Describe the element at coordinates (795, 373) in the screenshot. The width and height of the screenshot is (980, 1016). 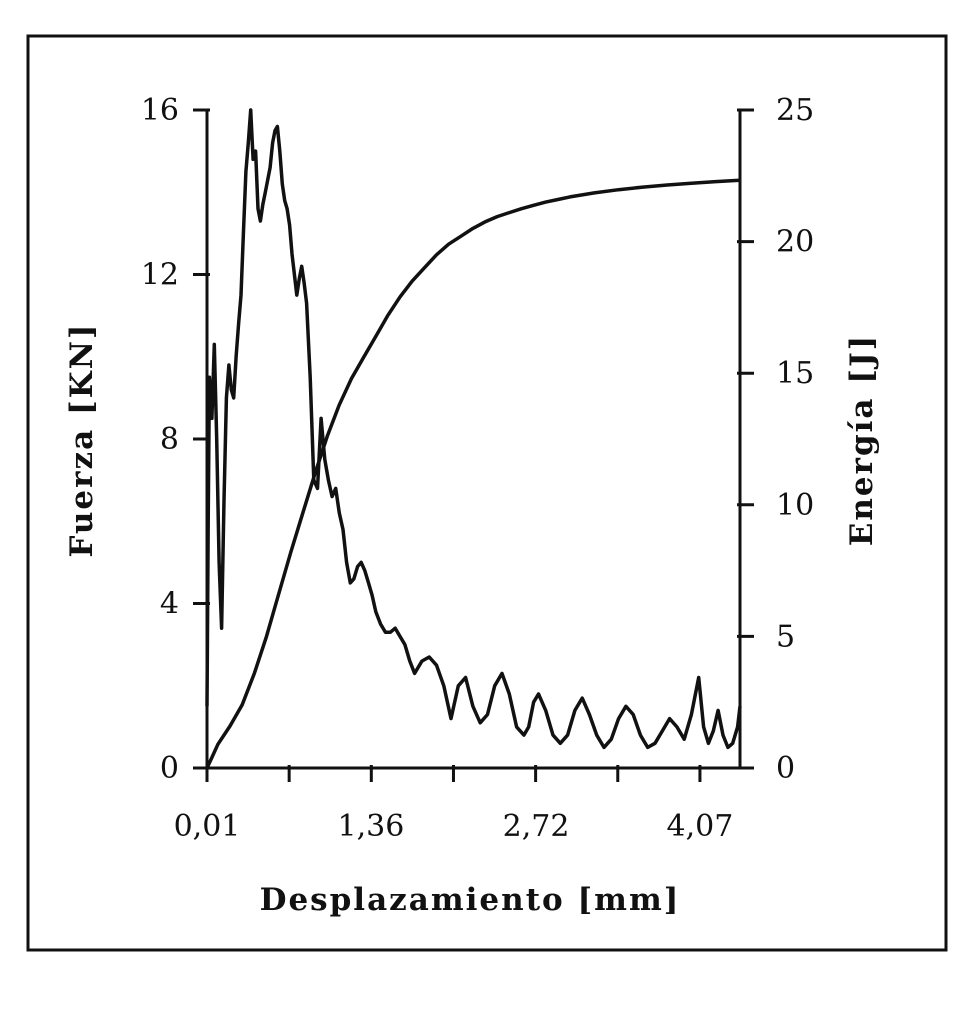
I see `y2-tick-label: 15` at that location.